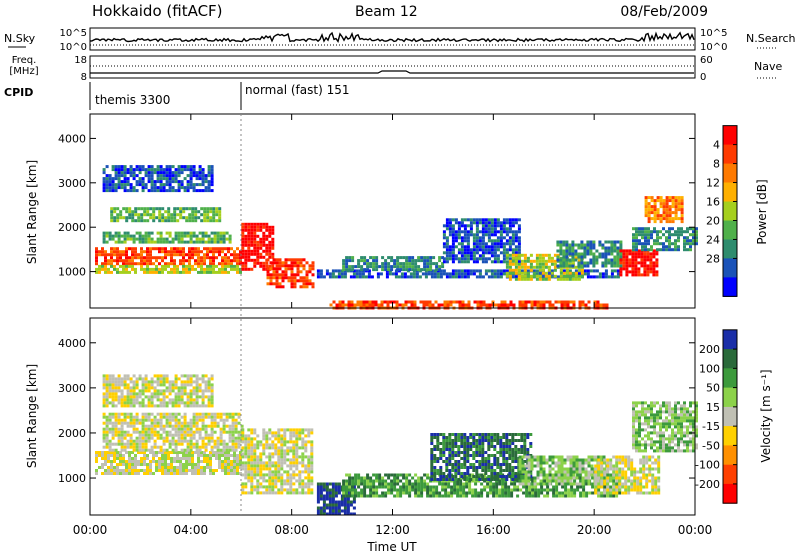  I want to click on nsearch-label: N.Search, so click(771, 38).